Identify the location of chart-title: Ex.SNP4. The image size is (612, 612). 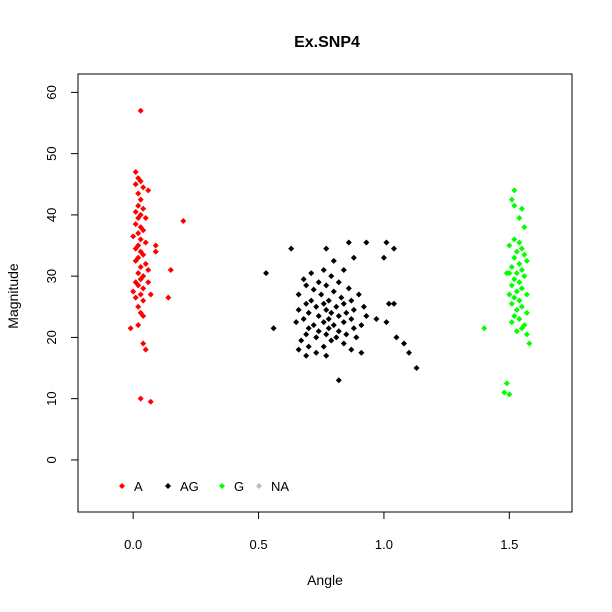
(327, 42).